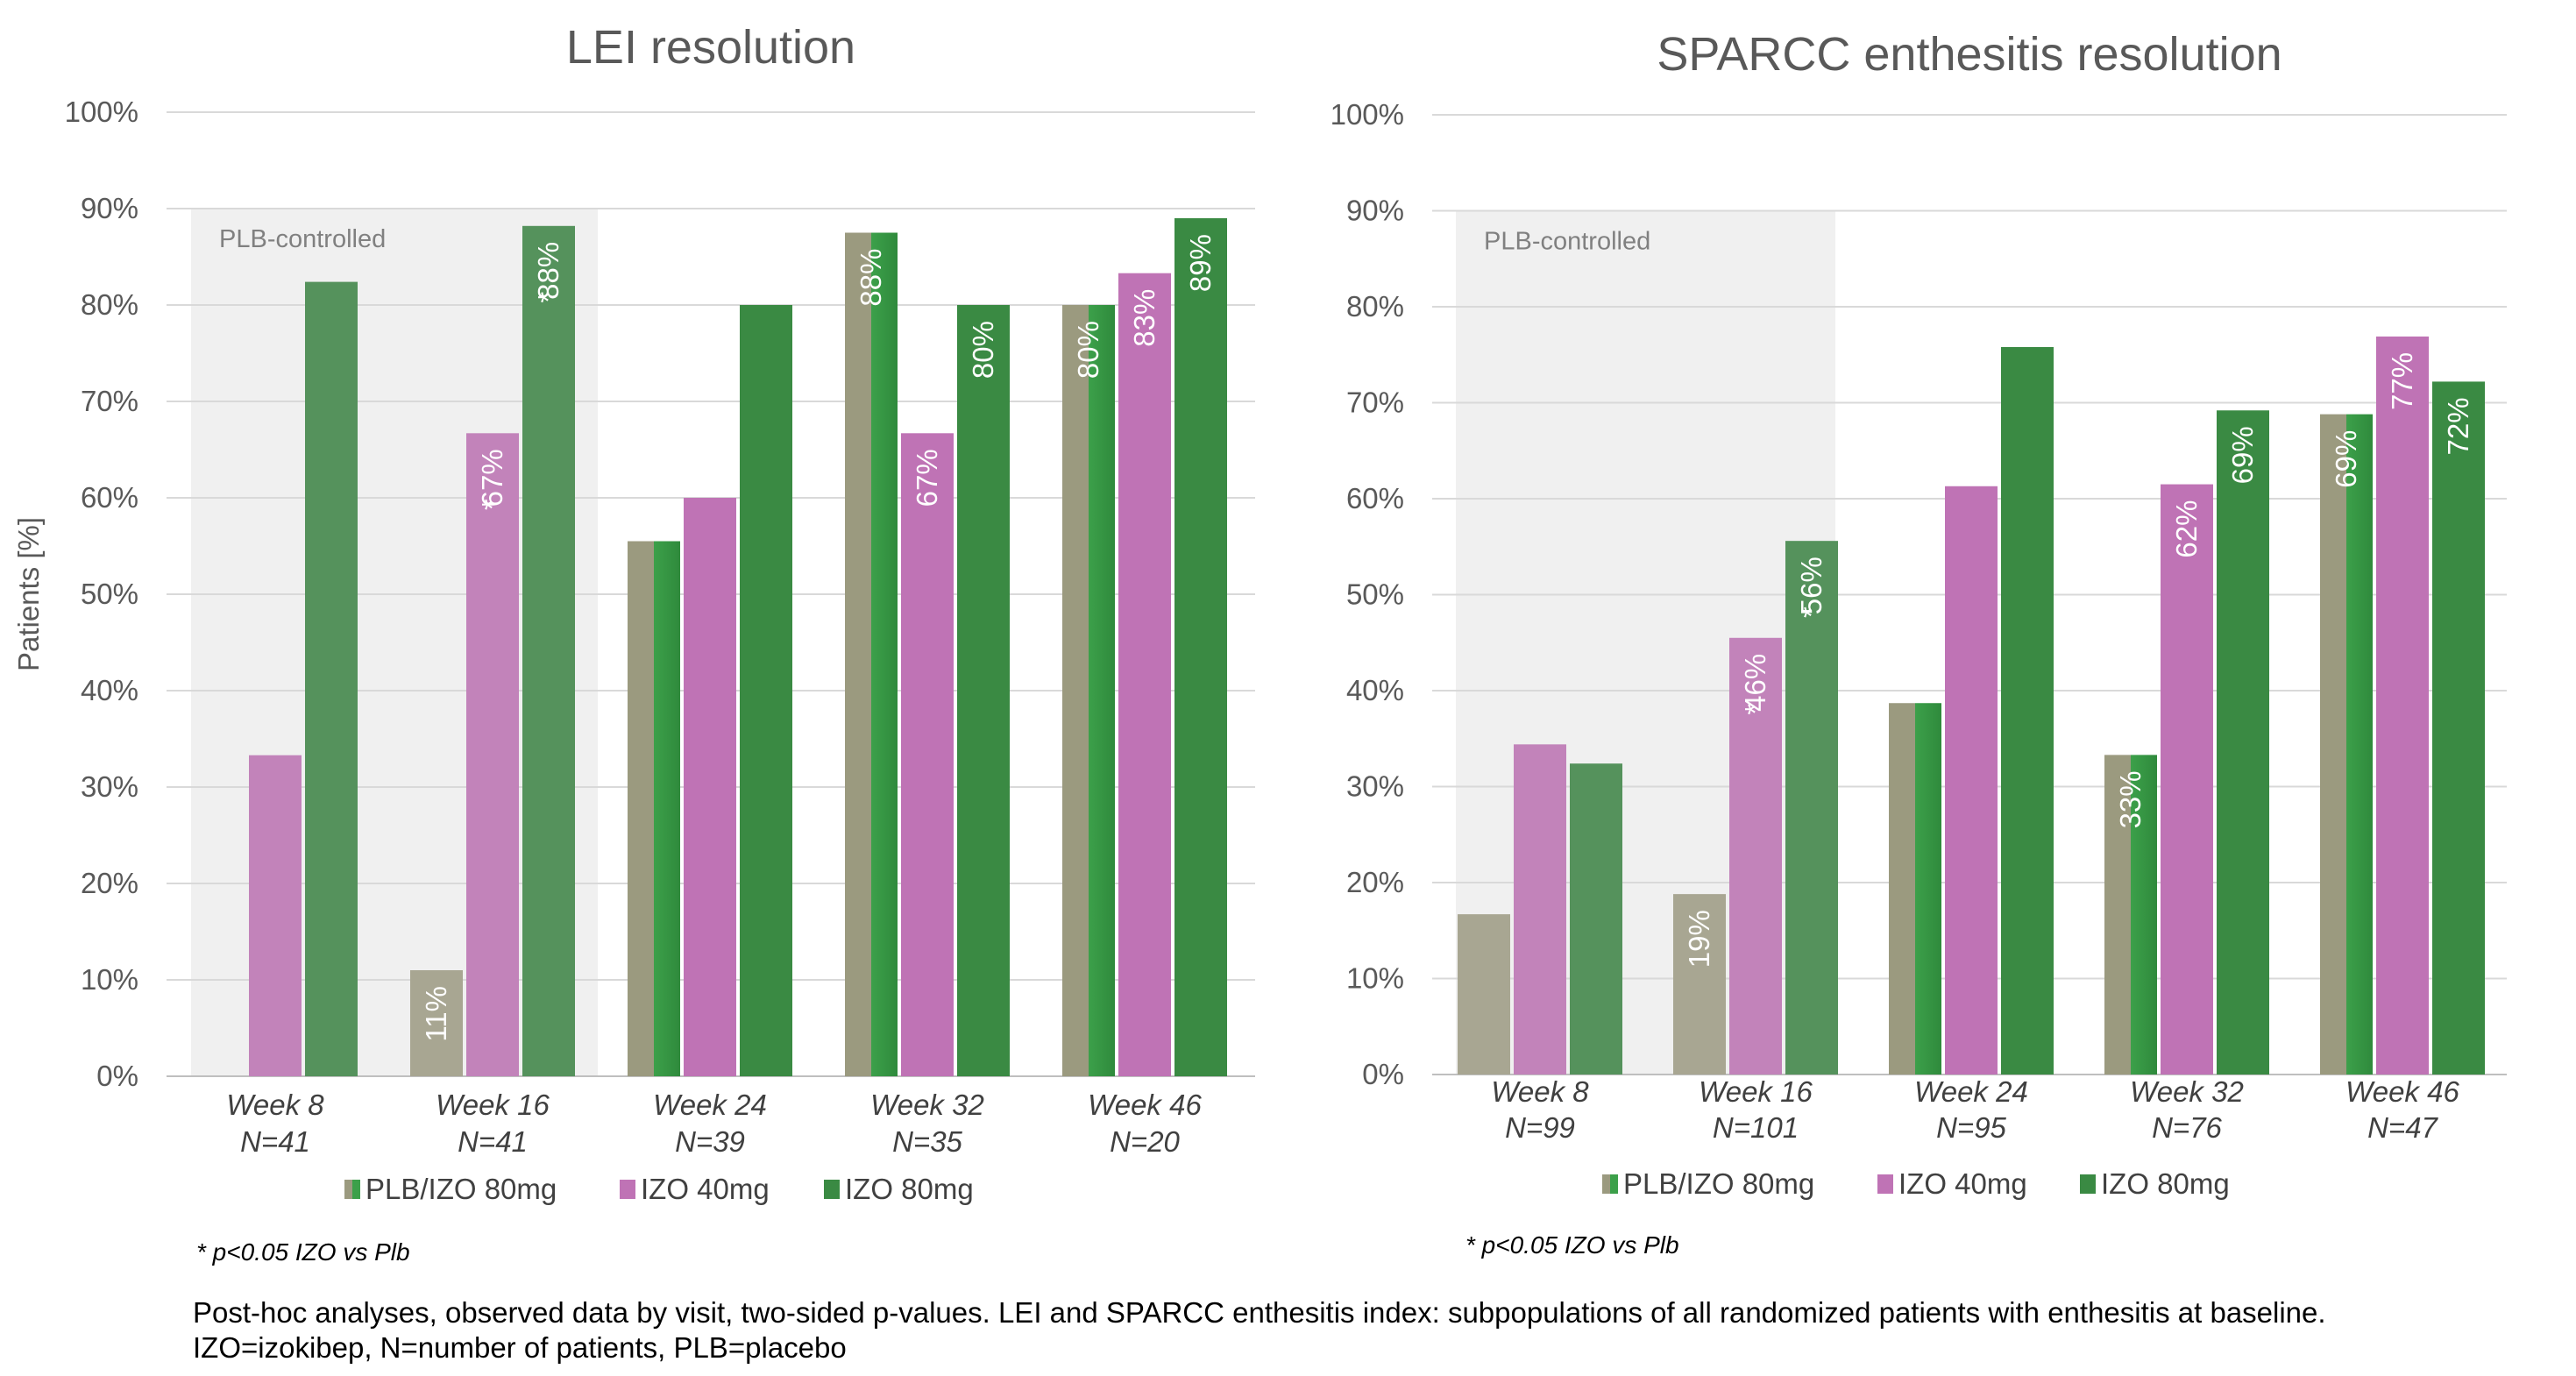  I want to click on y-axis-label: Patients [%], so click(28, 594).